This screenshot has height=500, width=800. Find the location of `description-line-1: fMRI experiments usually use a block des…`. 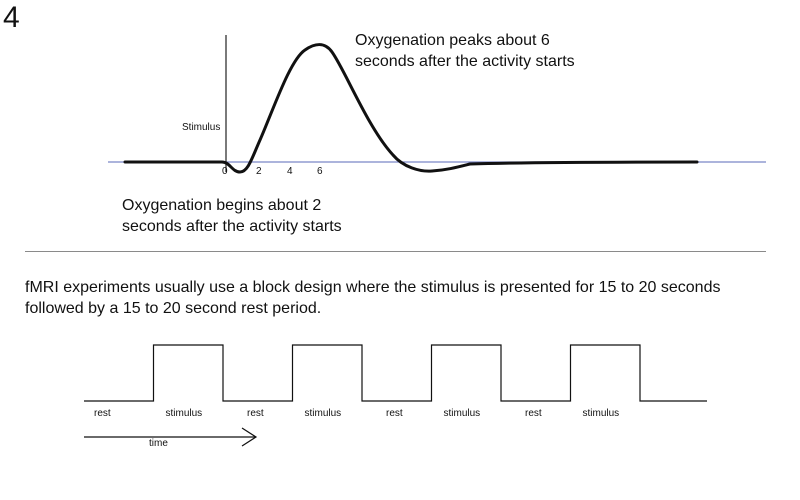

description-line-1: fMRI experiments usually use a block des… is located at coordinates (373, 287).